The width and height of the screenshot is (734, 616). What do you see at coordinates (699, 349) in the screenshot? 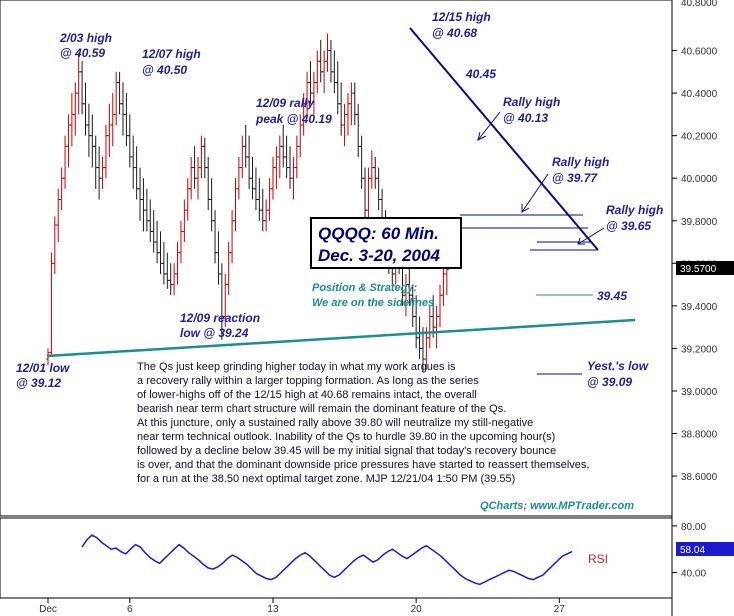
I see `price-tick-label: 39.2000` at bounding box center [699, 349].